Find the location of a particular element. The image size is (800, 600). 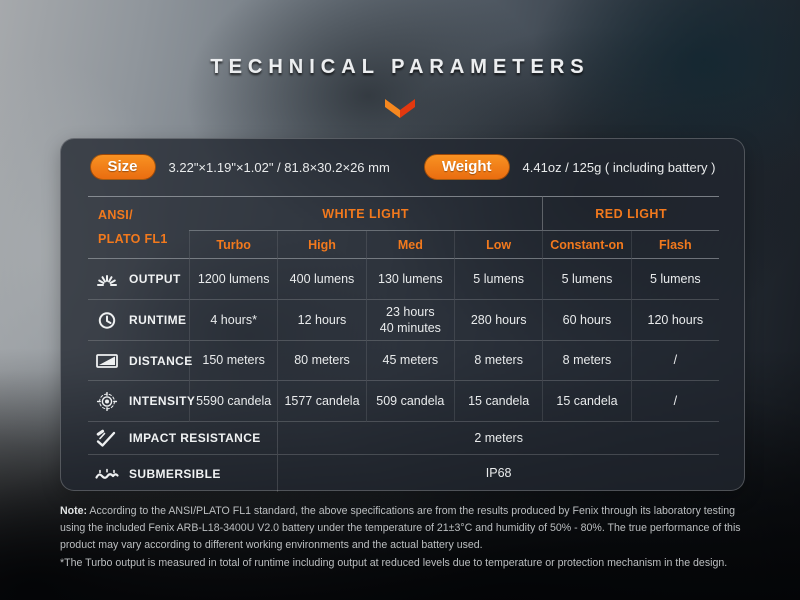

distance-low: 8 meters is located at coordinates (498, 361).